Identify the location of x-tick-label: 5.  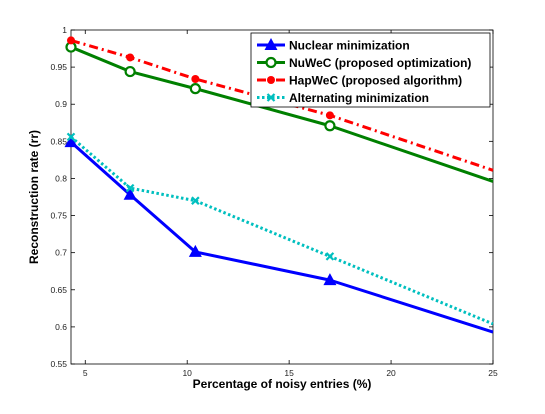
(85, 373).